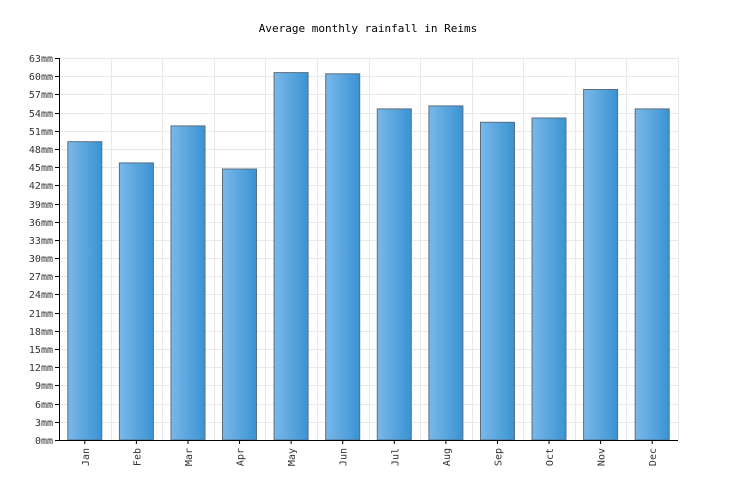 This screenshot has height=500, width=736. I want to click on x-tick-label: Jan, so click(86, 457).